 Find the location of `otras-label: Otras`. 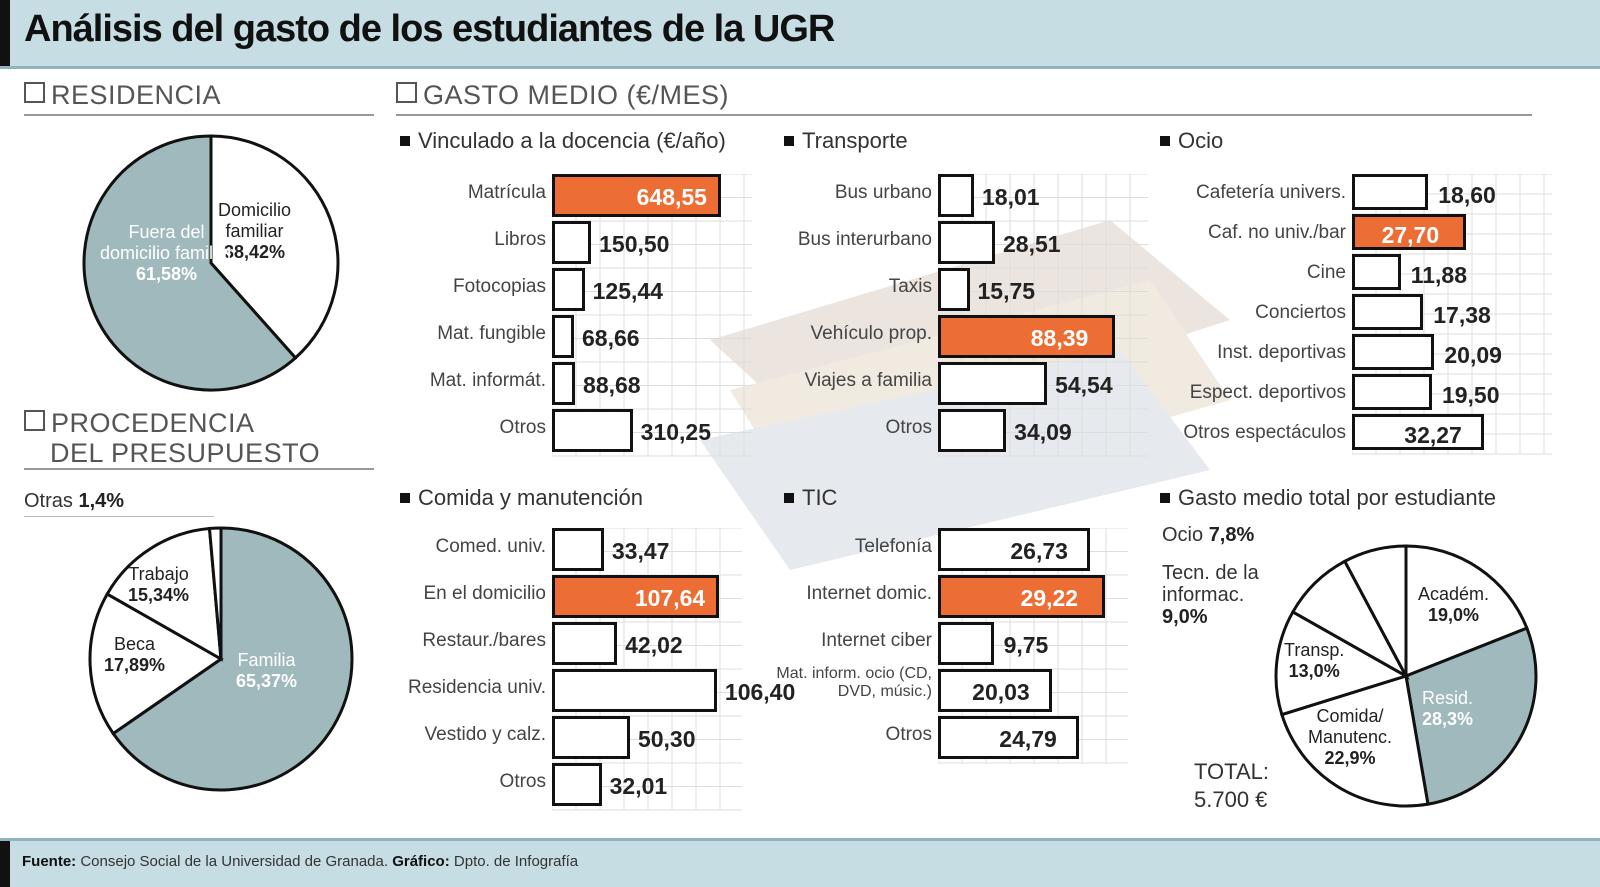

otras-label: Otras is located at coordinates (48, 501).